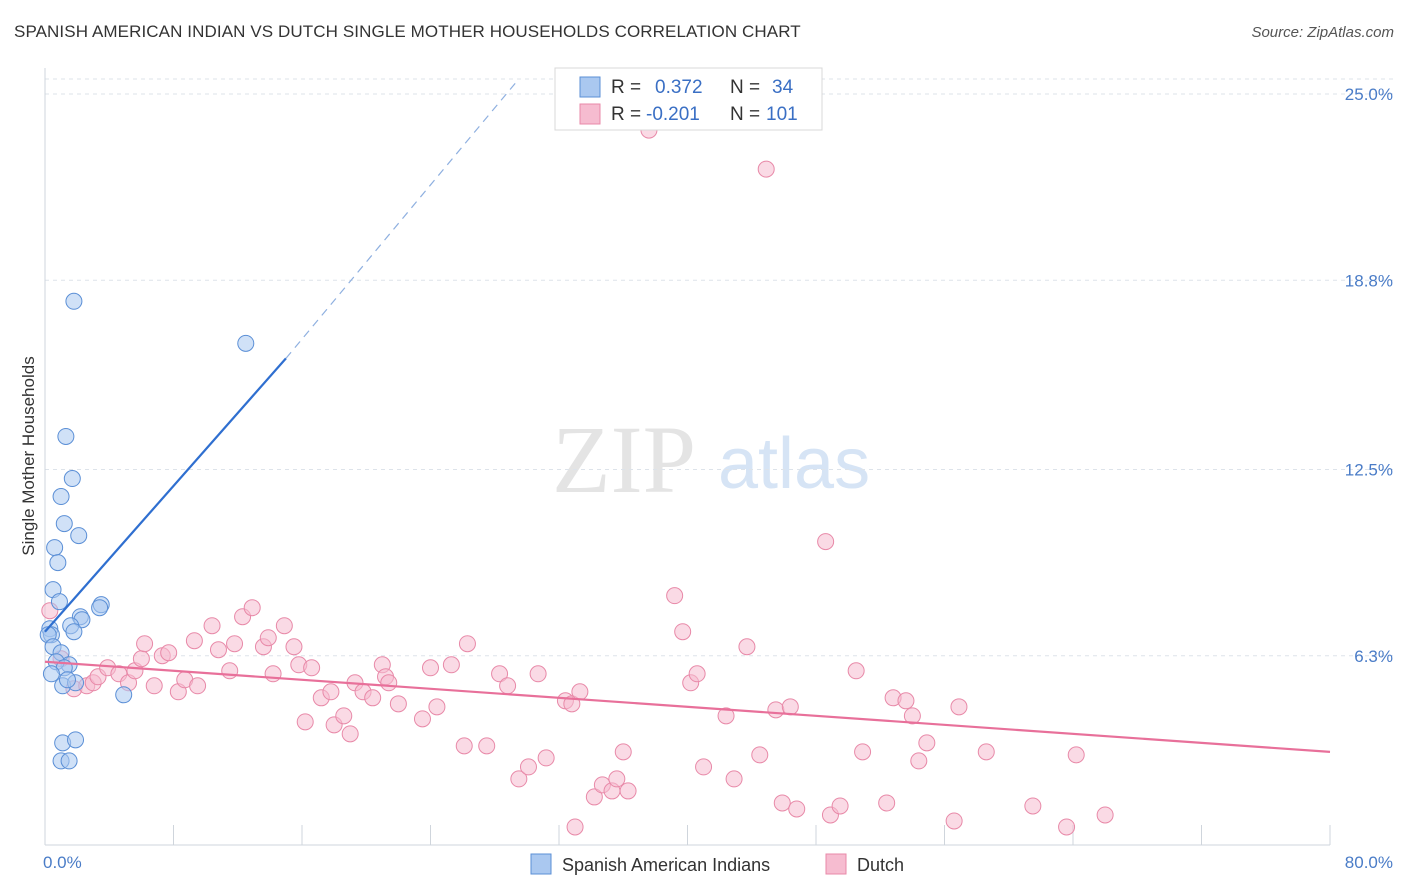 The width and height of the screenshot is (1406, 892). I want to click on series-legend-swatch-pink, so click(836, 864).